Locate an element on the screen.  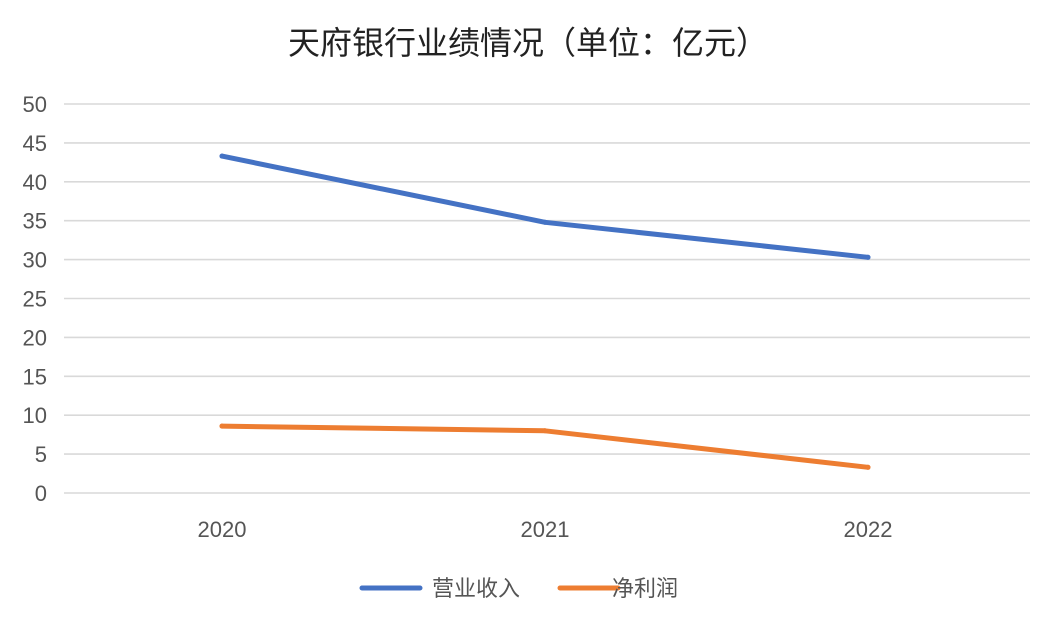
x-axis-ticks: 2020 2021 2022 is located at coordinates (545, 529).